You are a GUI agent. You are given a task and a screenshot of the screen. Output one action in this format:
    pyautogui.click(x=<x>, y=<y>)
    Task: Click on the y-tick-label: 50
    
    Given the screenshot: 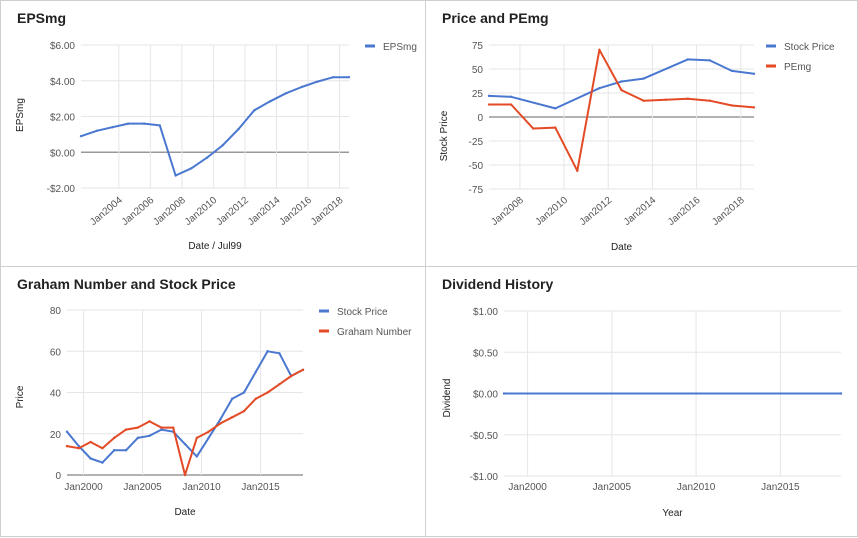 What is the action you would take?
    pyautogui.click(x=478, y=70)
    